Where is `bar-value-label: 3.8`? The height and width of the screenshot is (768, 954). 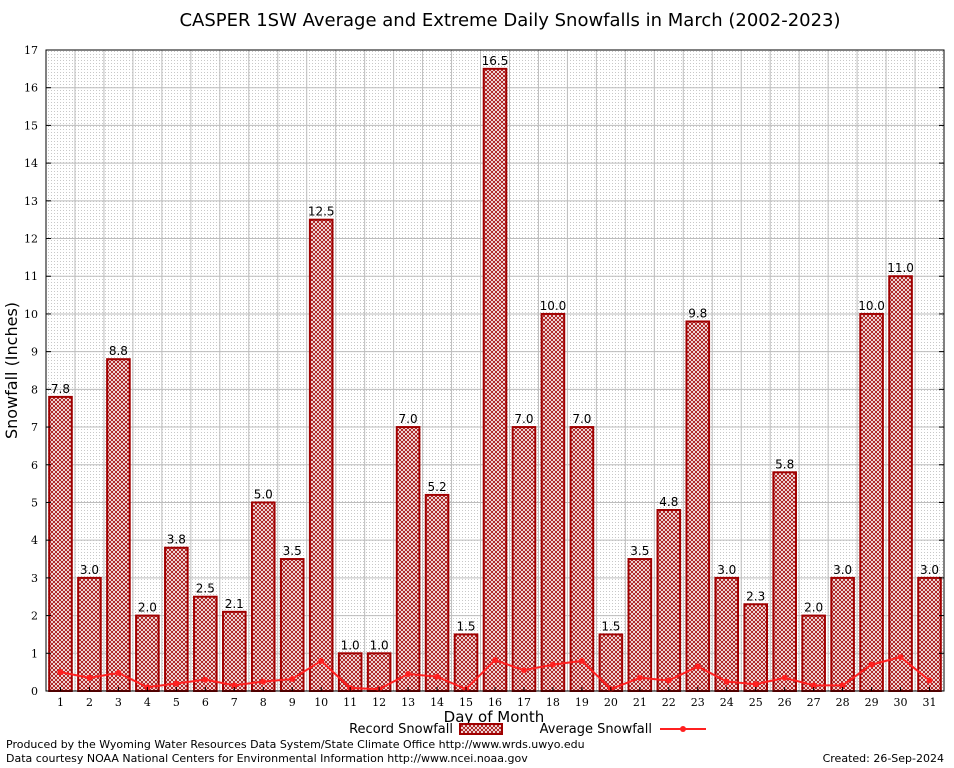 bar-value-label: 3.8 is located at coordinates (176, 540).